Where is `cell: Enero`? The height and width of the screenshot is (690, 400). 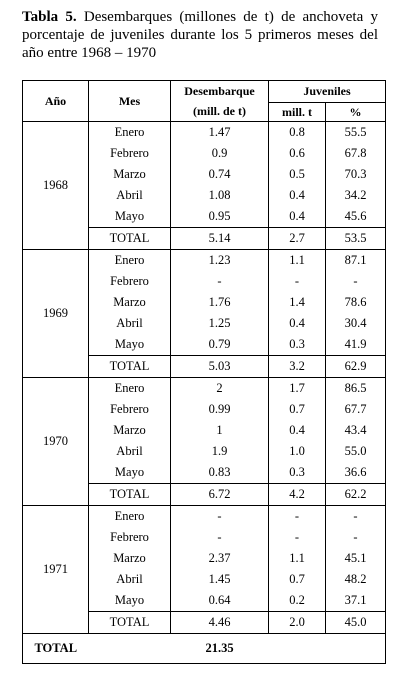
cell: Enero is located at coordinates (129, 132).